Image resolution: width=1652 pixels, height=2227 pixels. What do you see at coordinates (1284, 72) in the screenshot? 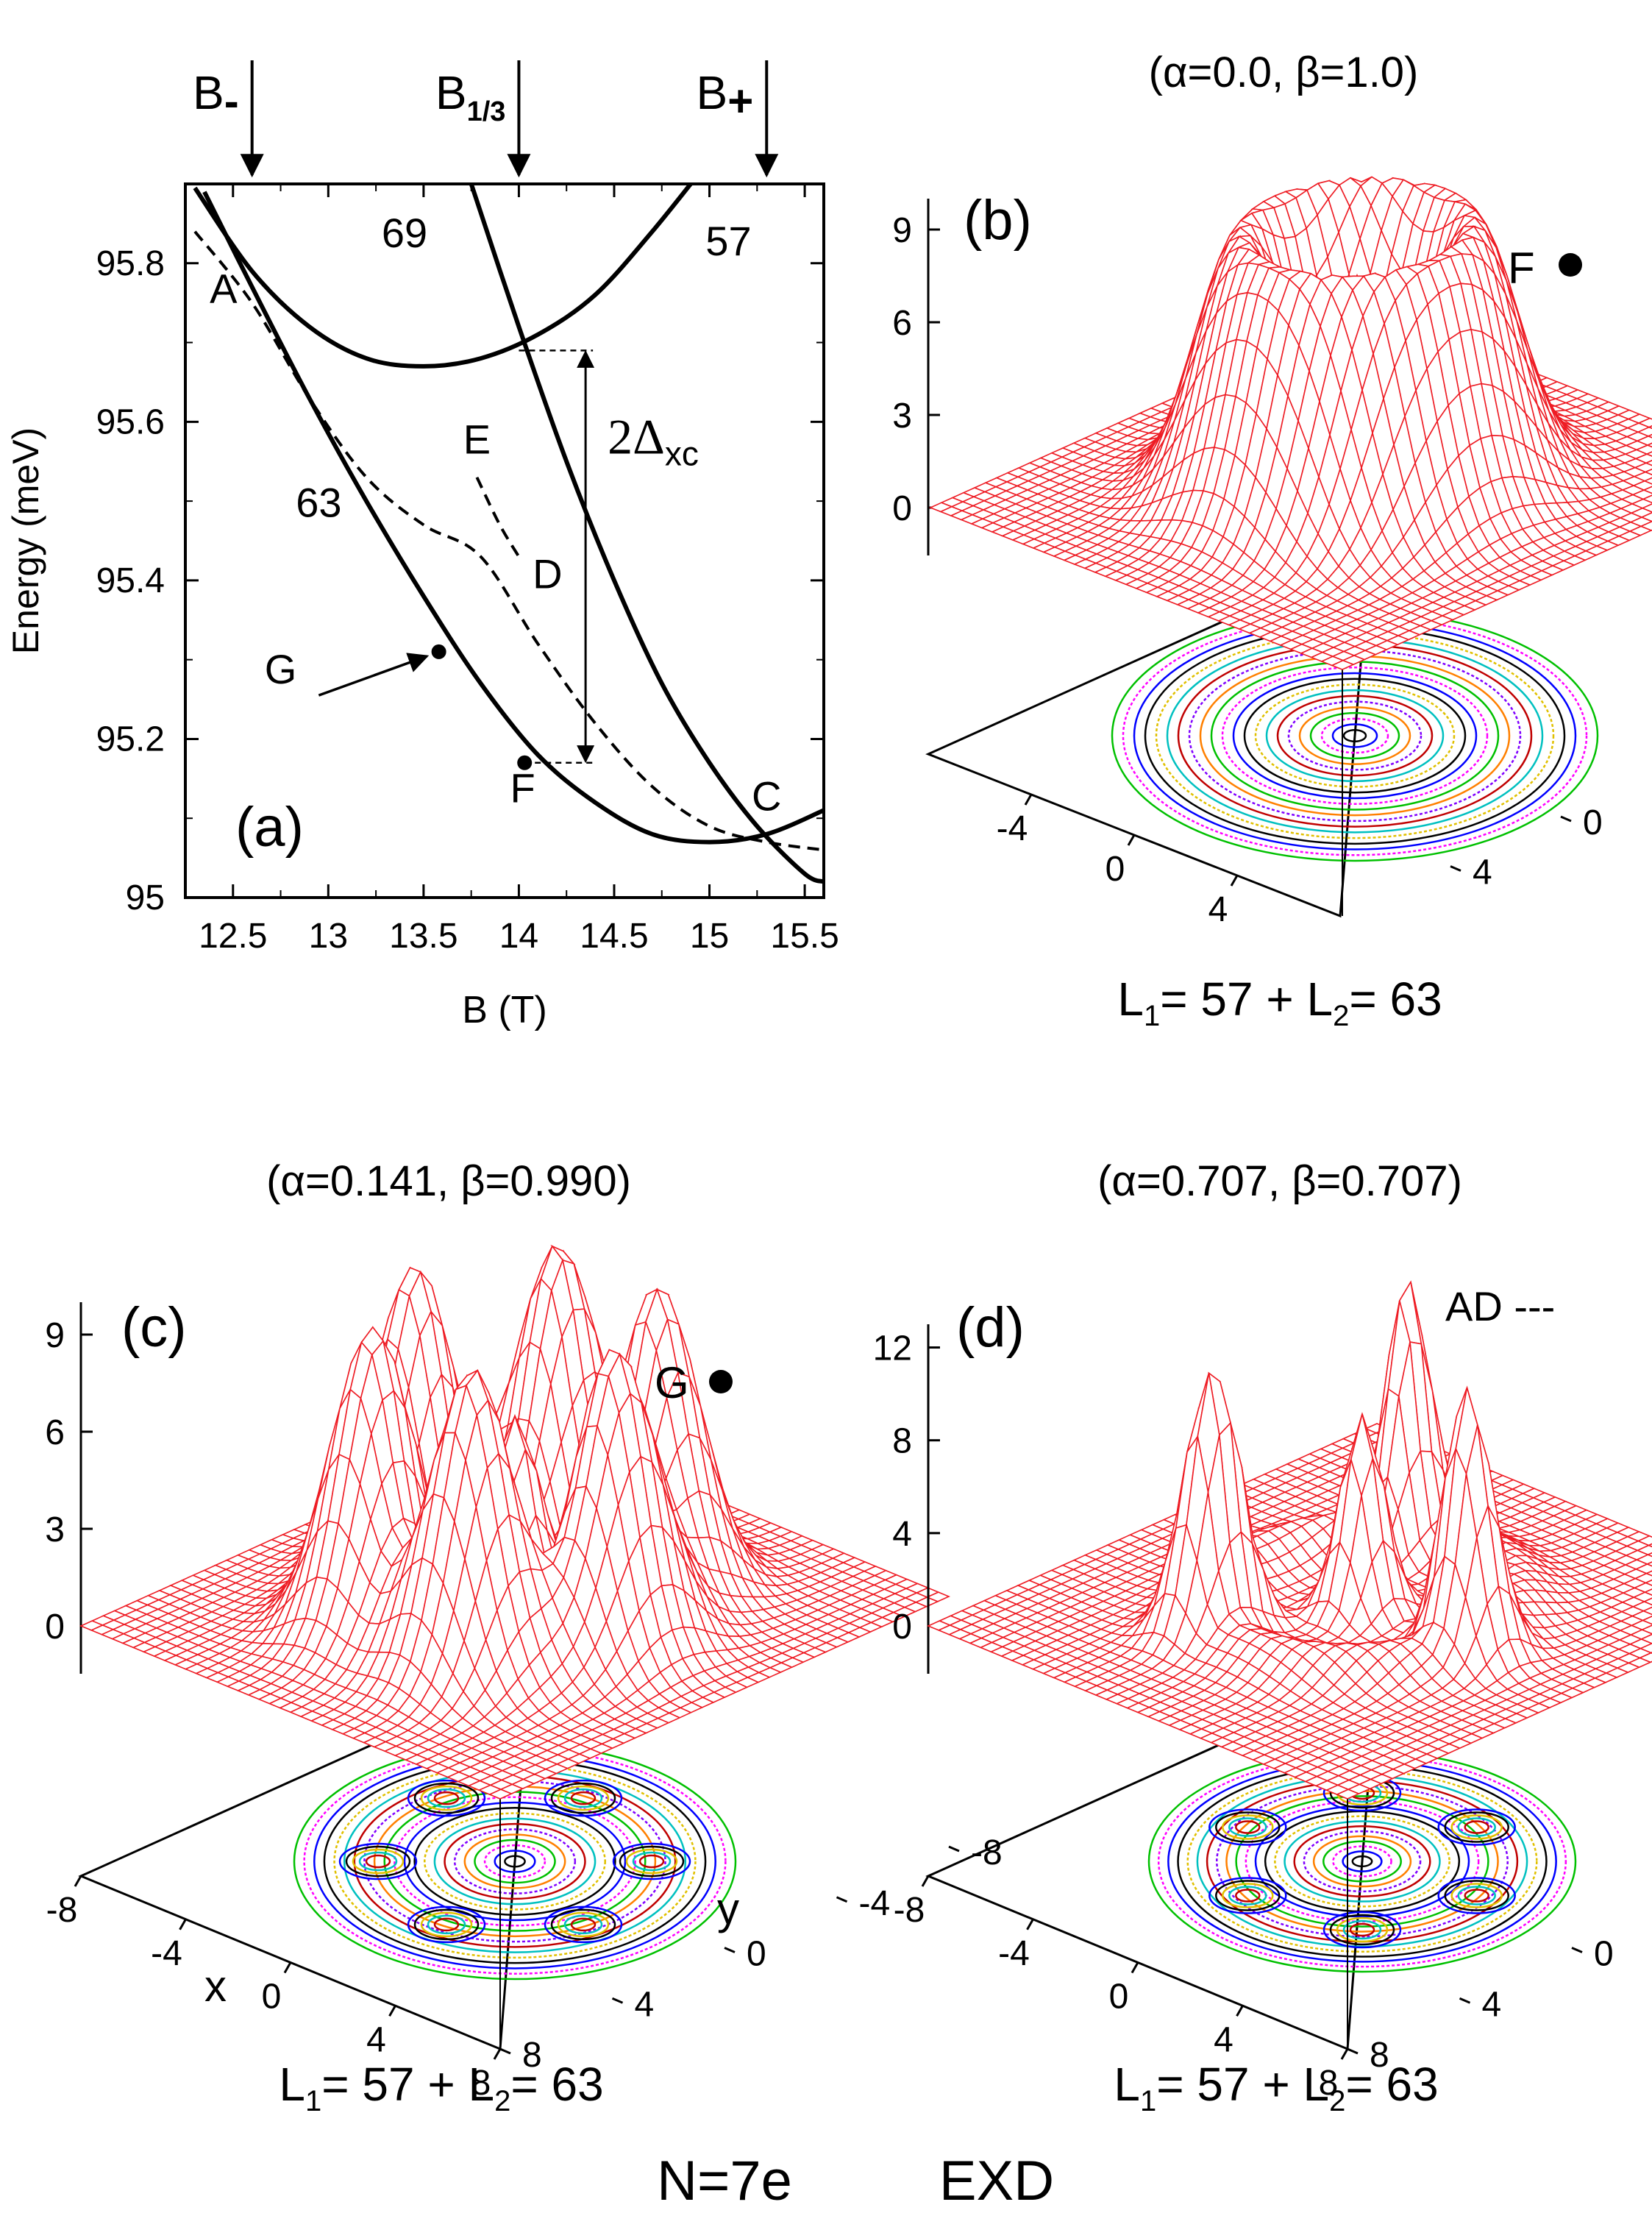
I see `params-title: (α=0.0, β=1.0)` at bounding box center [1284, 72].